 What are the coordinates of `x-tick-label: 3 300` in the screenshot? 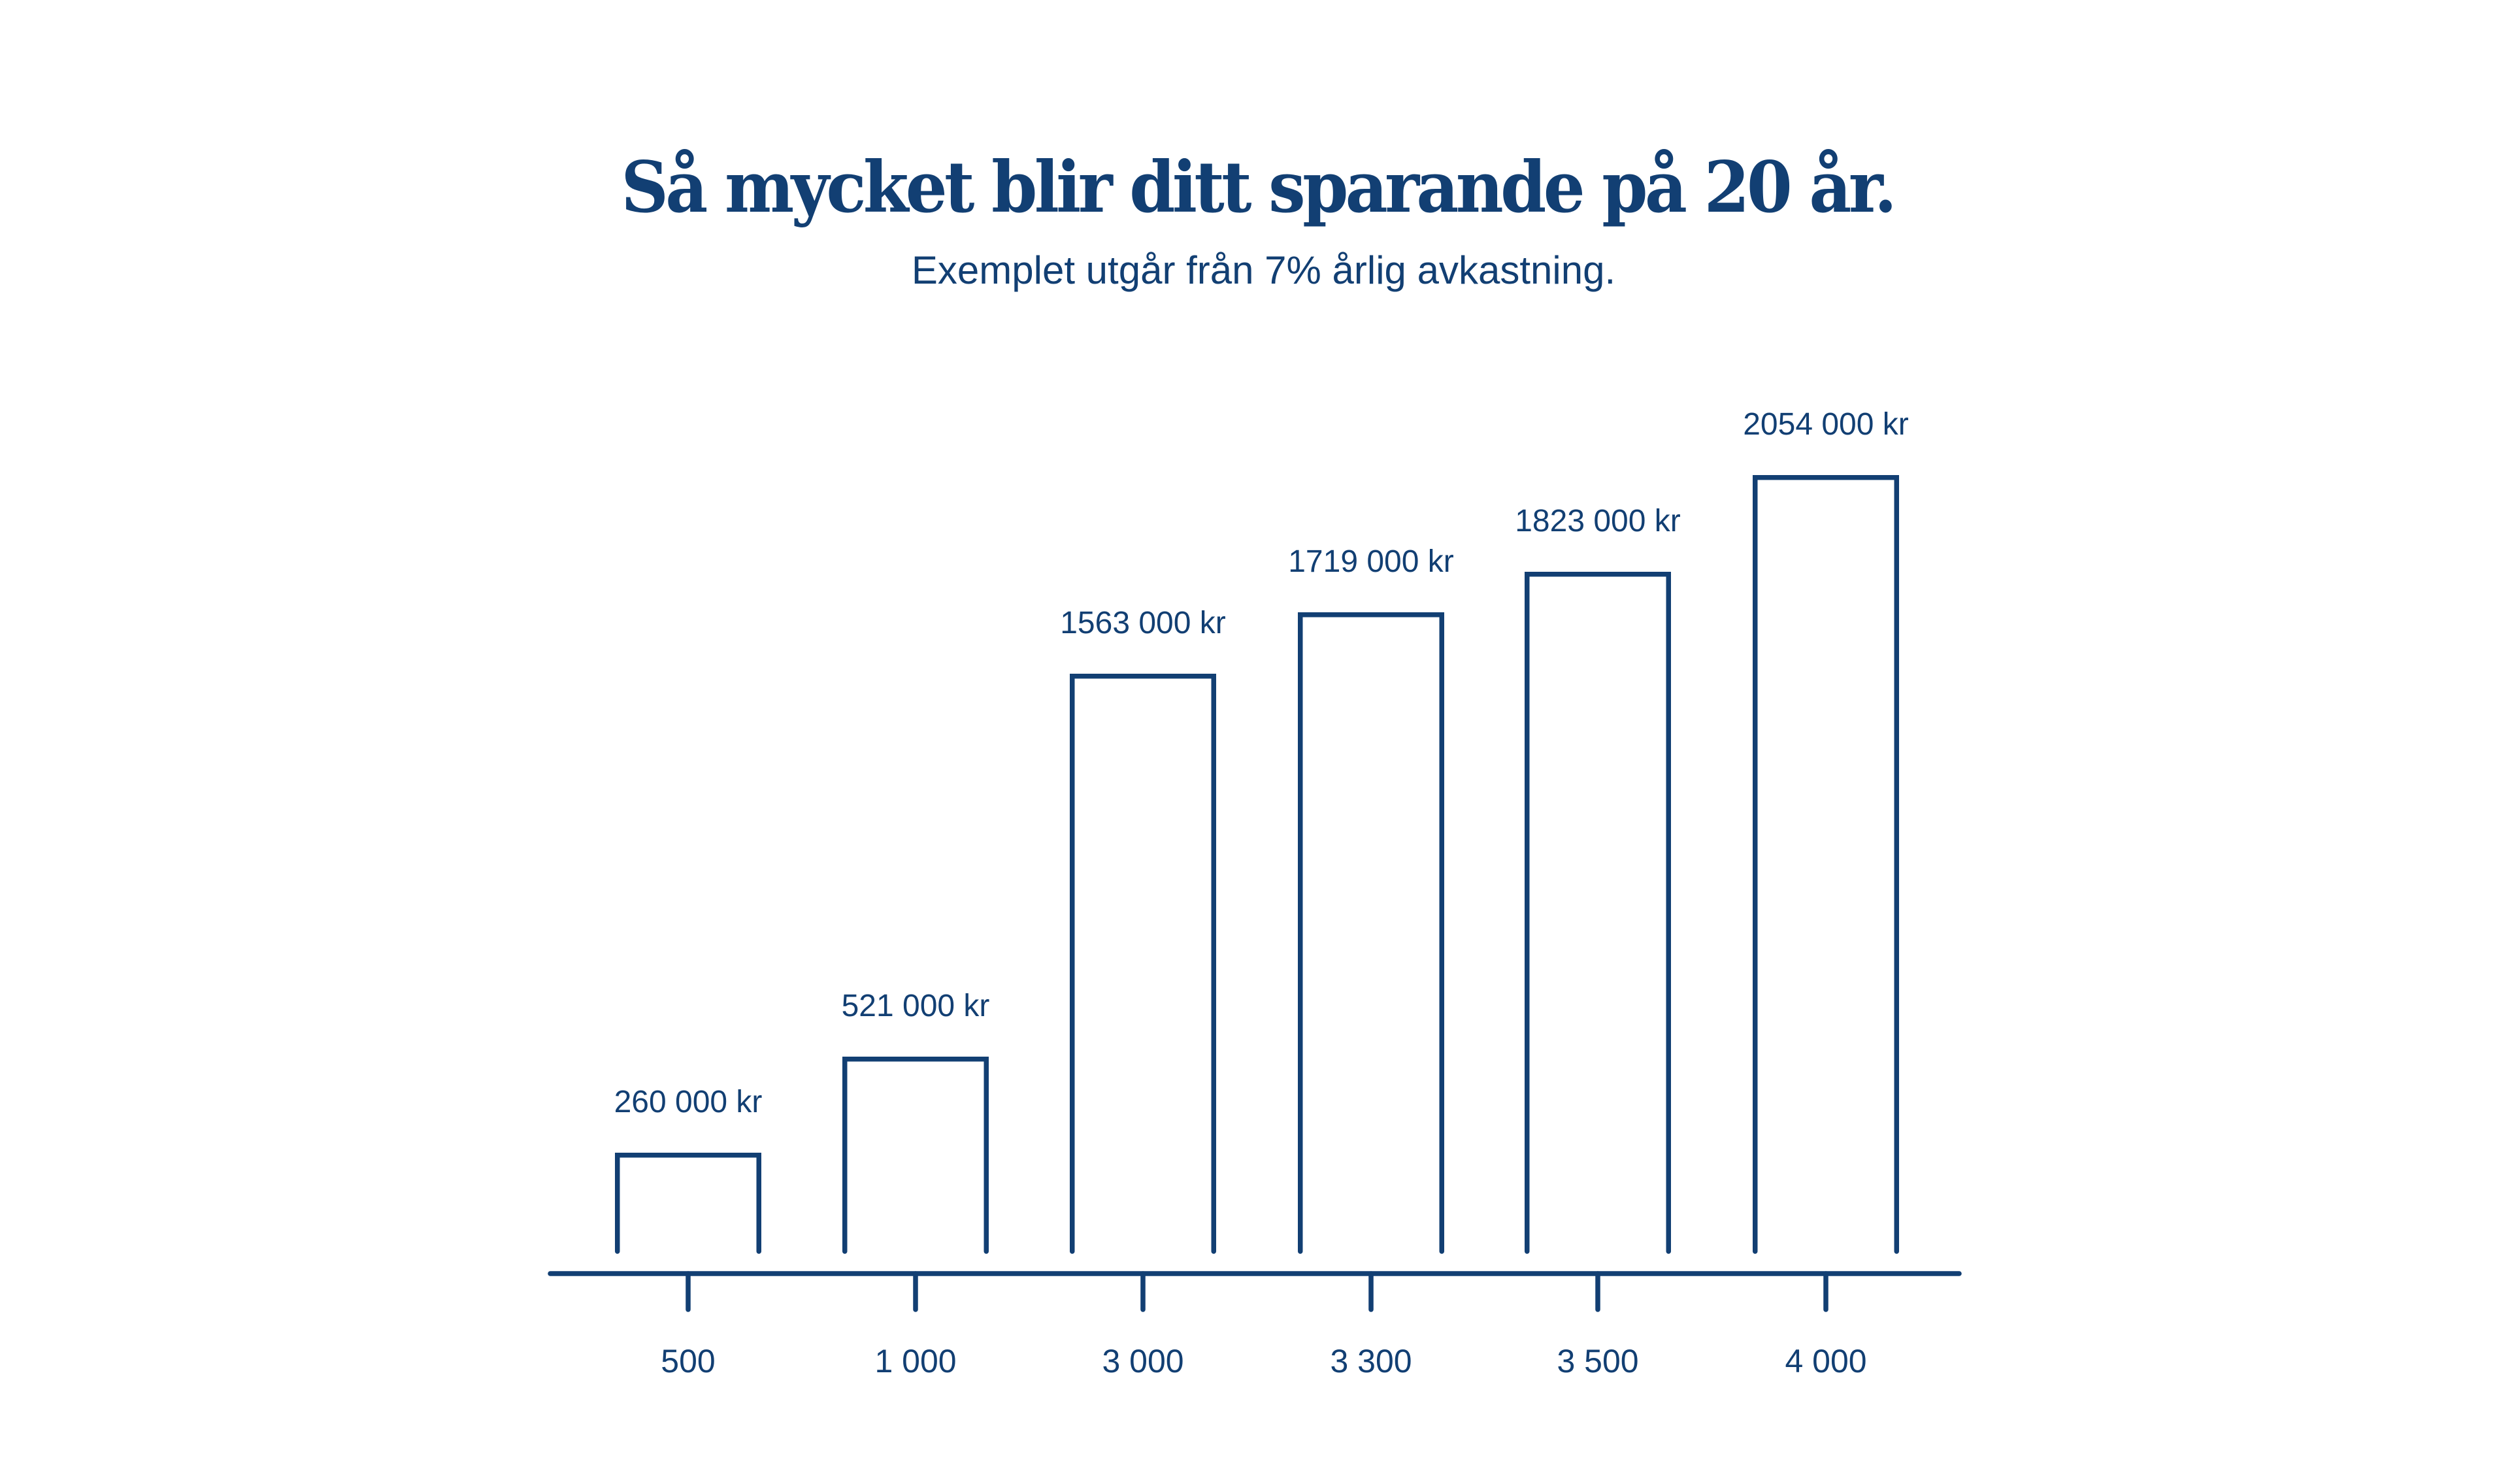 It's located at (1371, 1361).